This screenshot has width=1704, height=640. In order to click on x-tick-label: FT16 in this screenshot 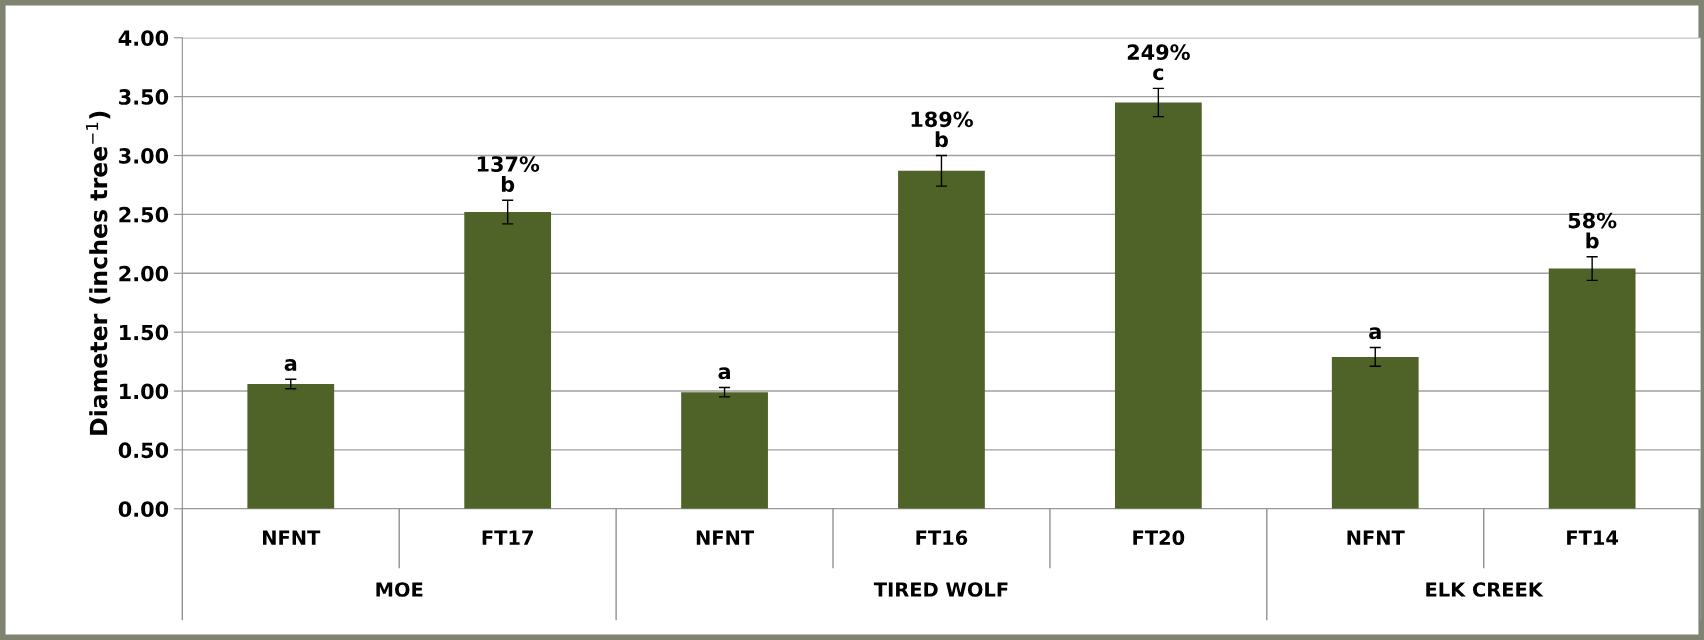, I will do `click(942, 538)`.